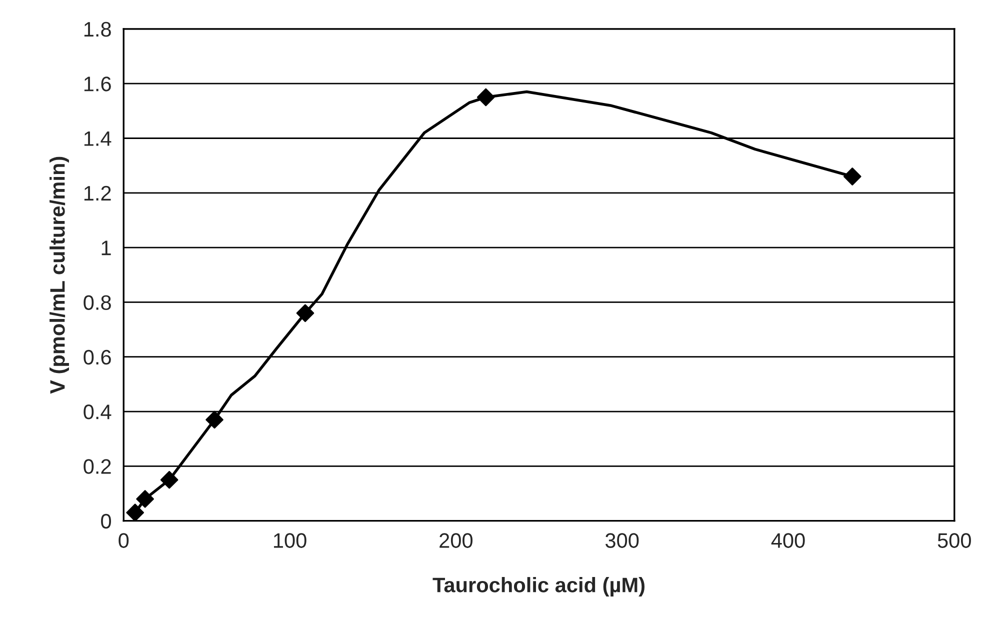 This screenshot has height=643, width=989. What do you see at coordinates (456, 540) in the screenshot?
I see `x-tick-label: 200` at bounding box center [456, 540].